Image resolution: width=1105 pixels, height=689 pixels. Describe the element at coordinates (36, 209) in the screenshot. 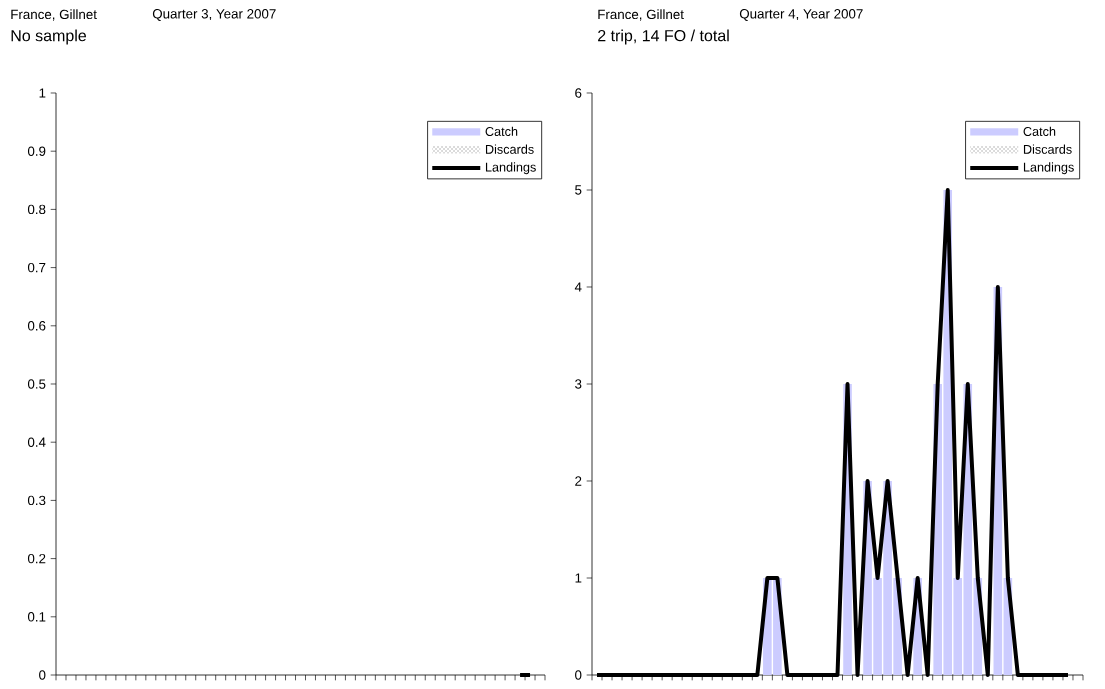

I see `y-tick-label: 0.8` at that location.